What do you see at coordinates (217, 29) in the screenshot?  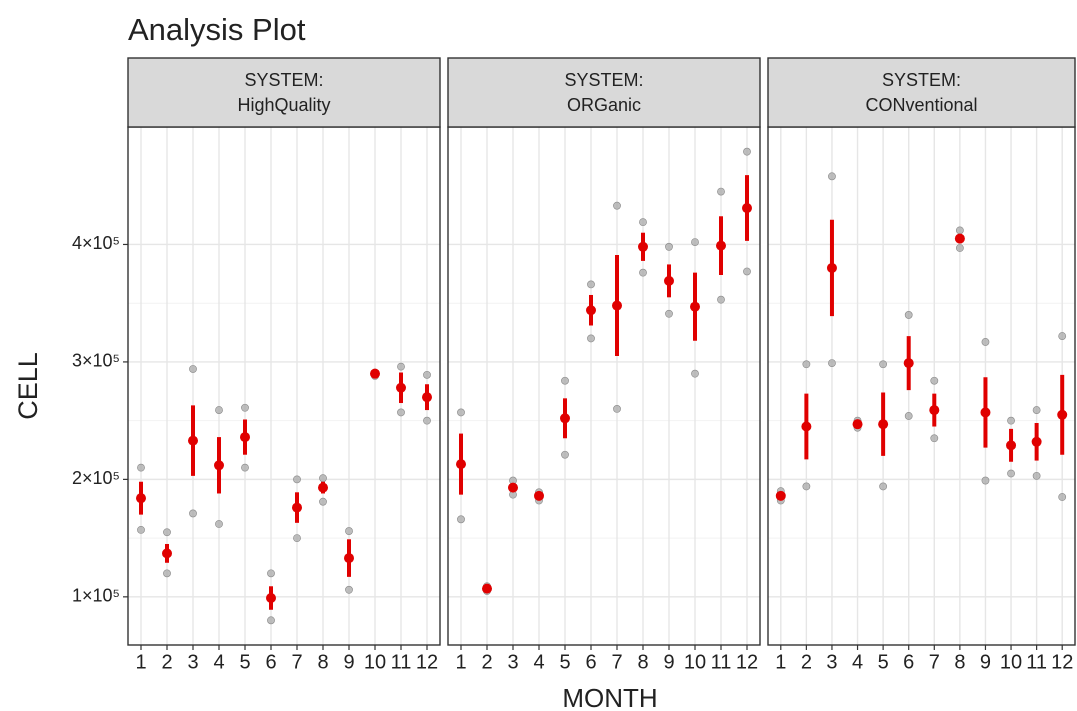 I see `chart-title: Analysis Plot` at bounding box center [217, 29].